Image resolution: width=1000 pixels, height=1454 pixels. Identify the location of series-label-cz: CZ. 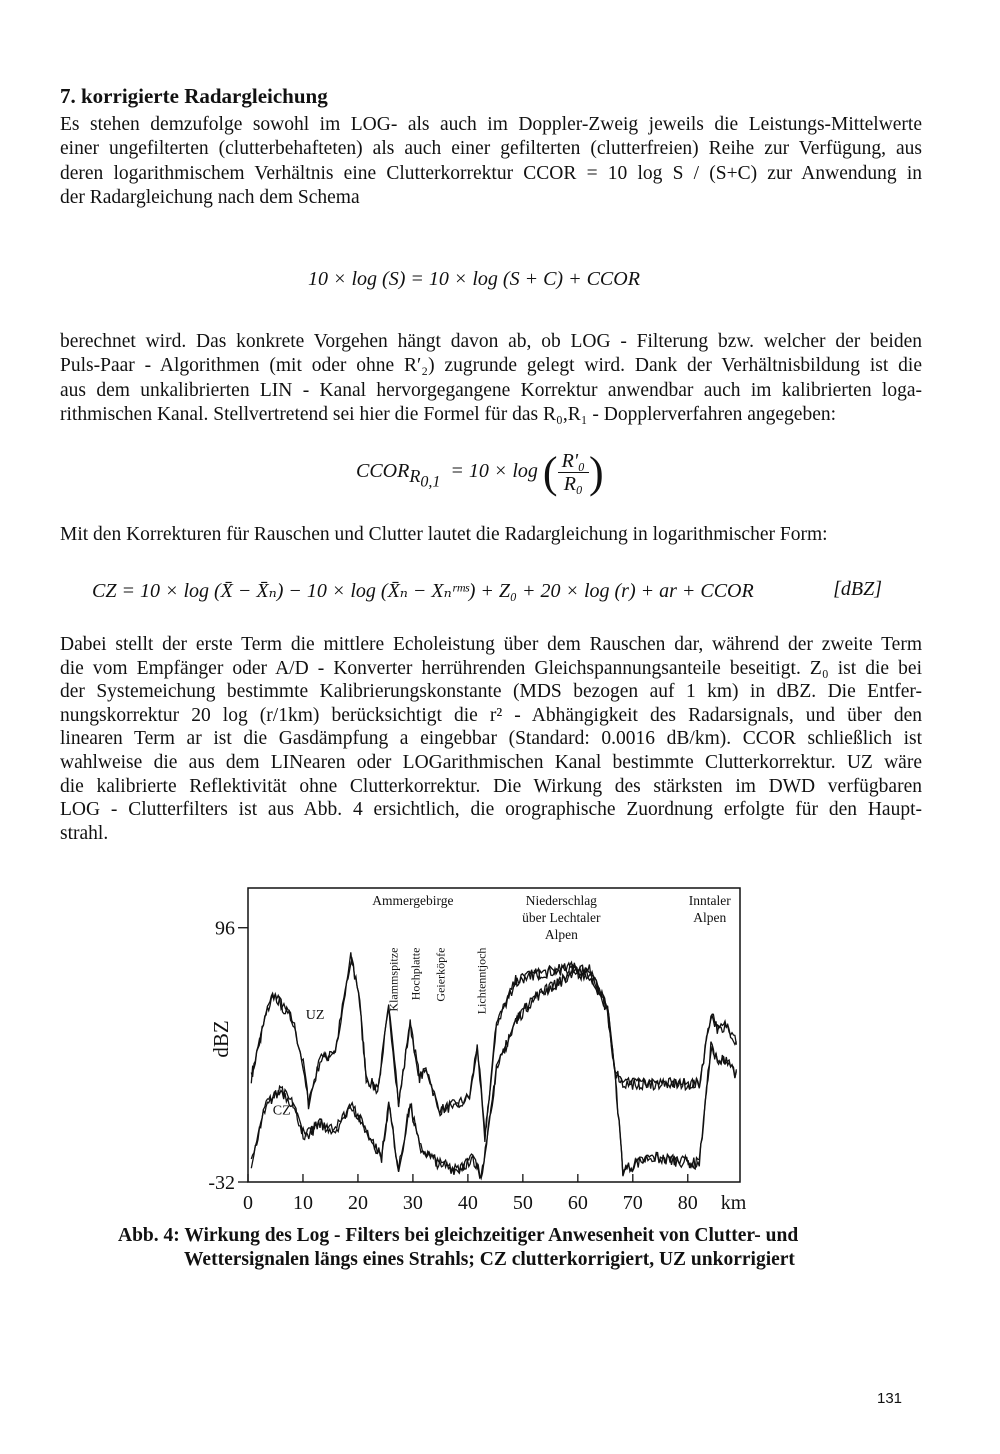
(282, 1110).